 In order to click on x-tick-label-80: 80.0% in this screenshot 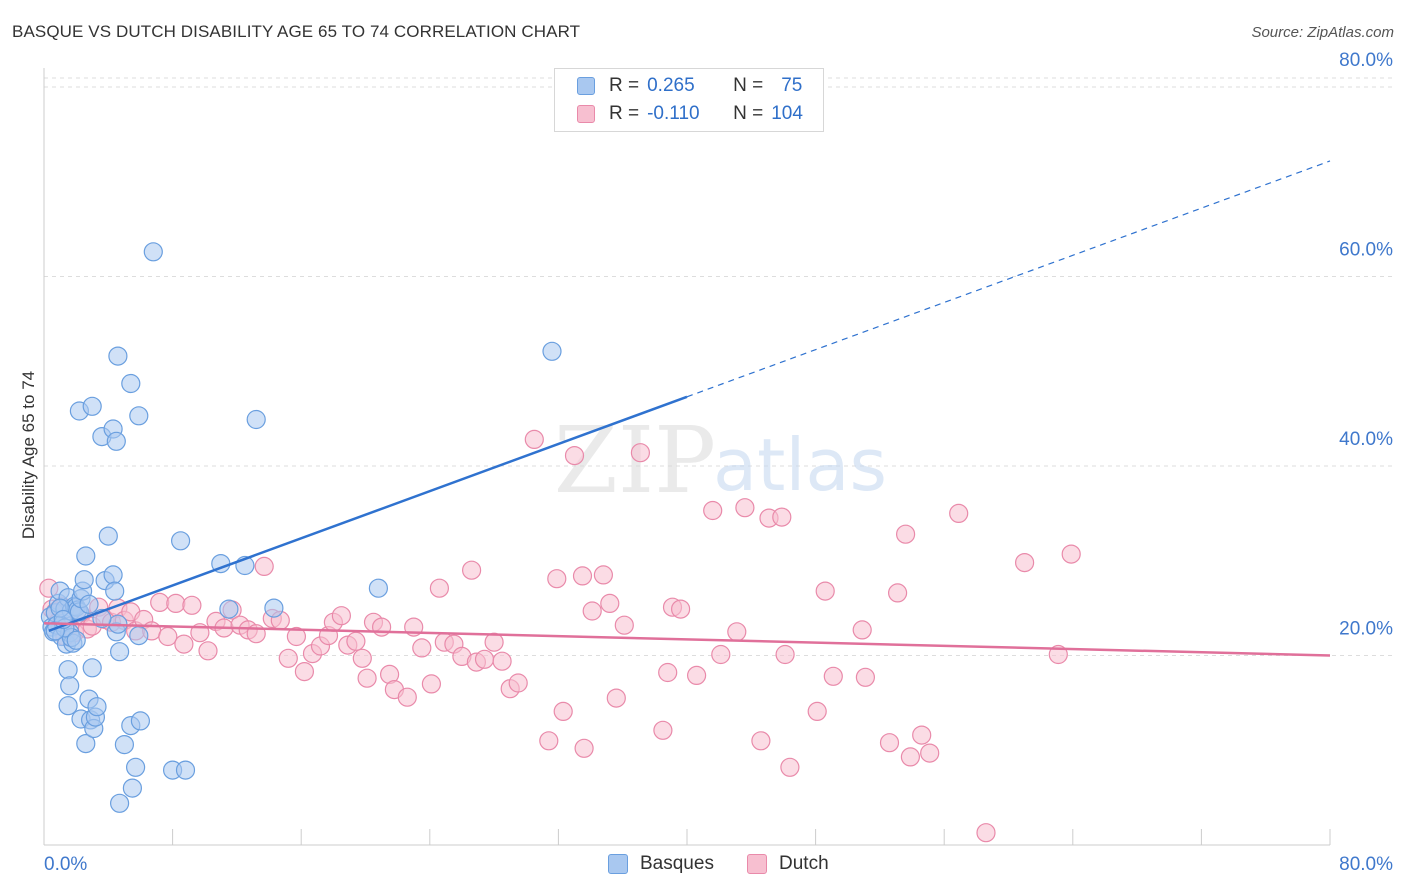, I will do `click(1366, 864)`.